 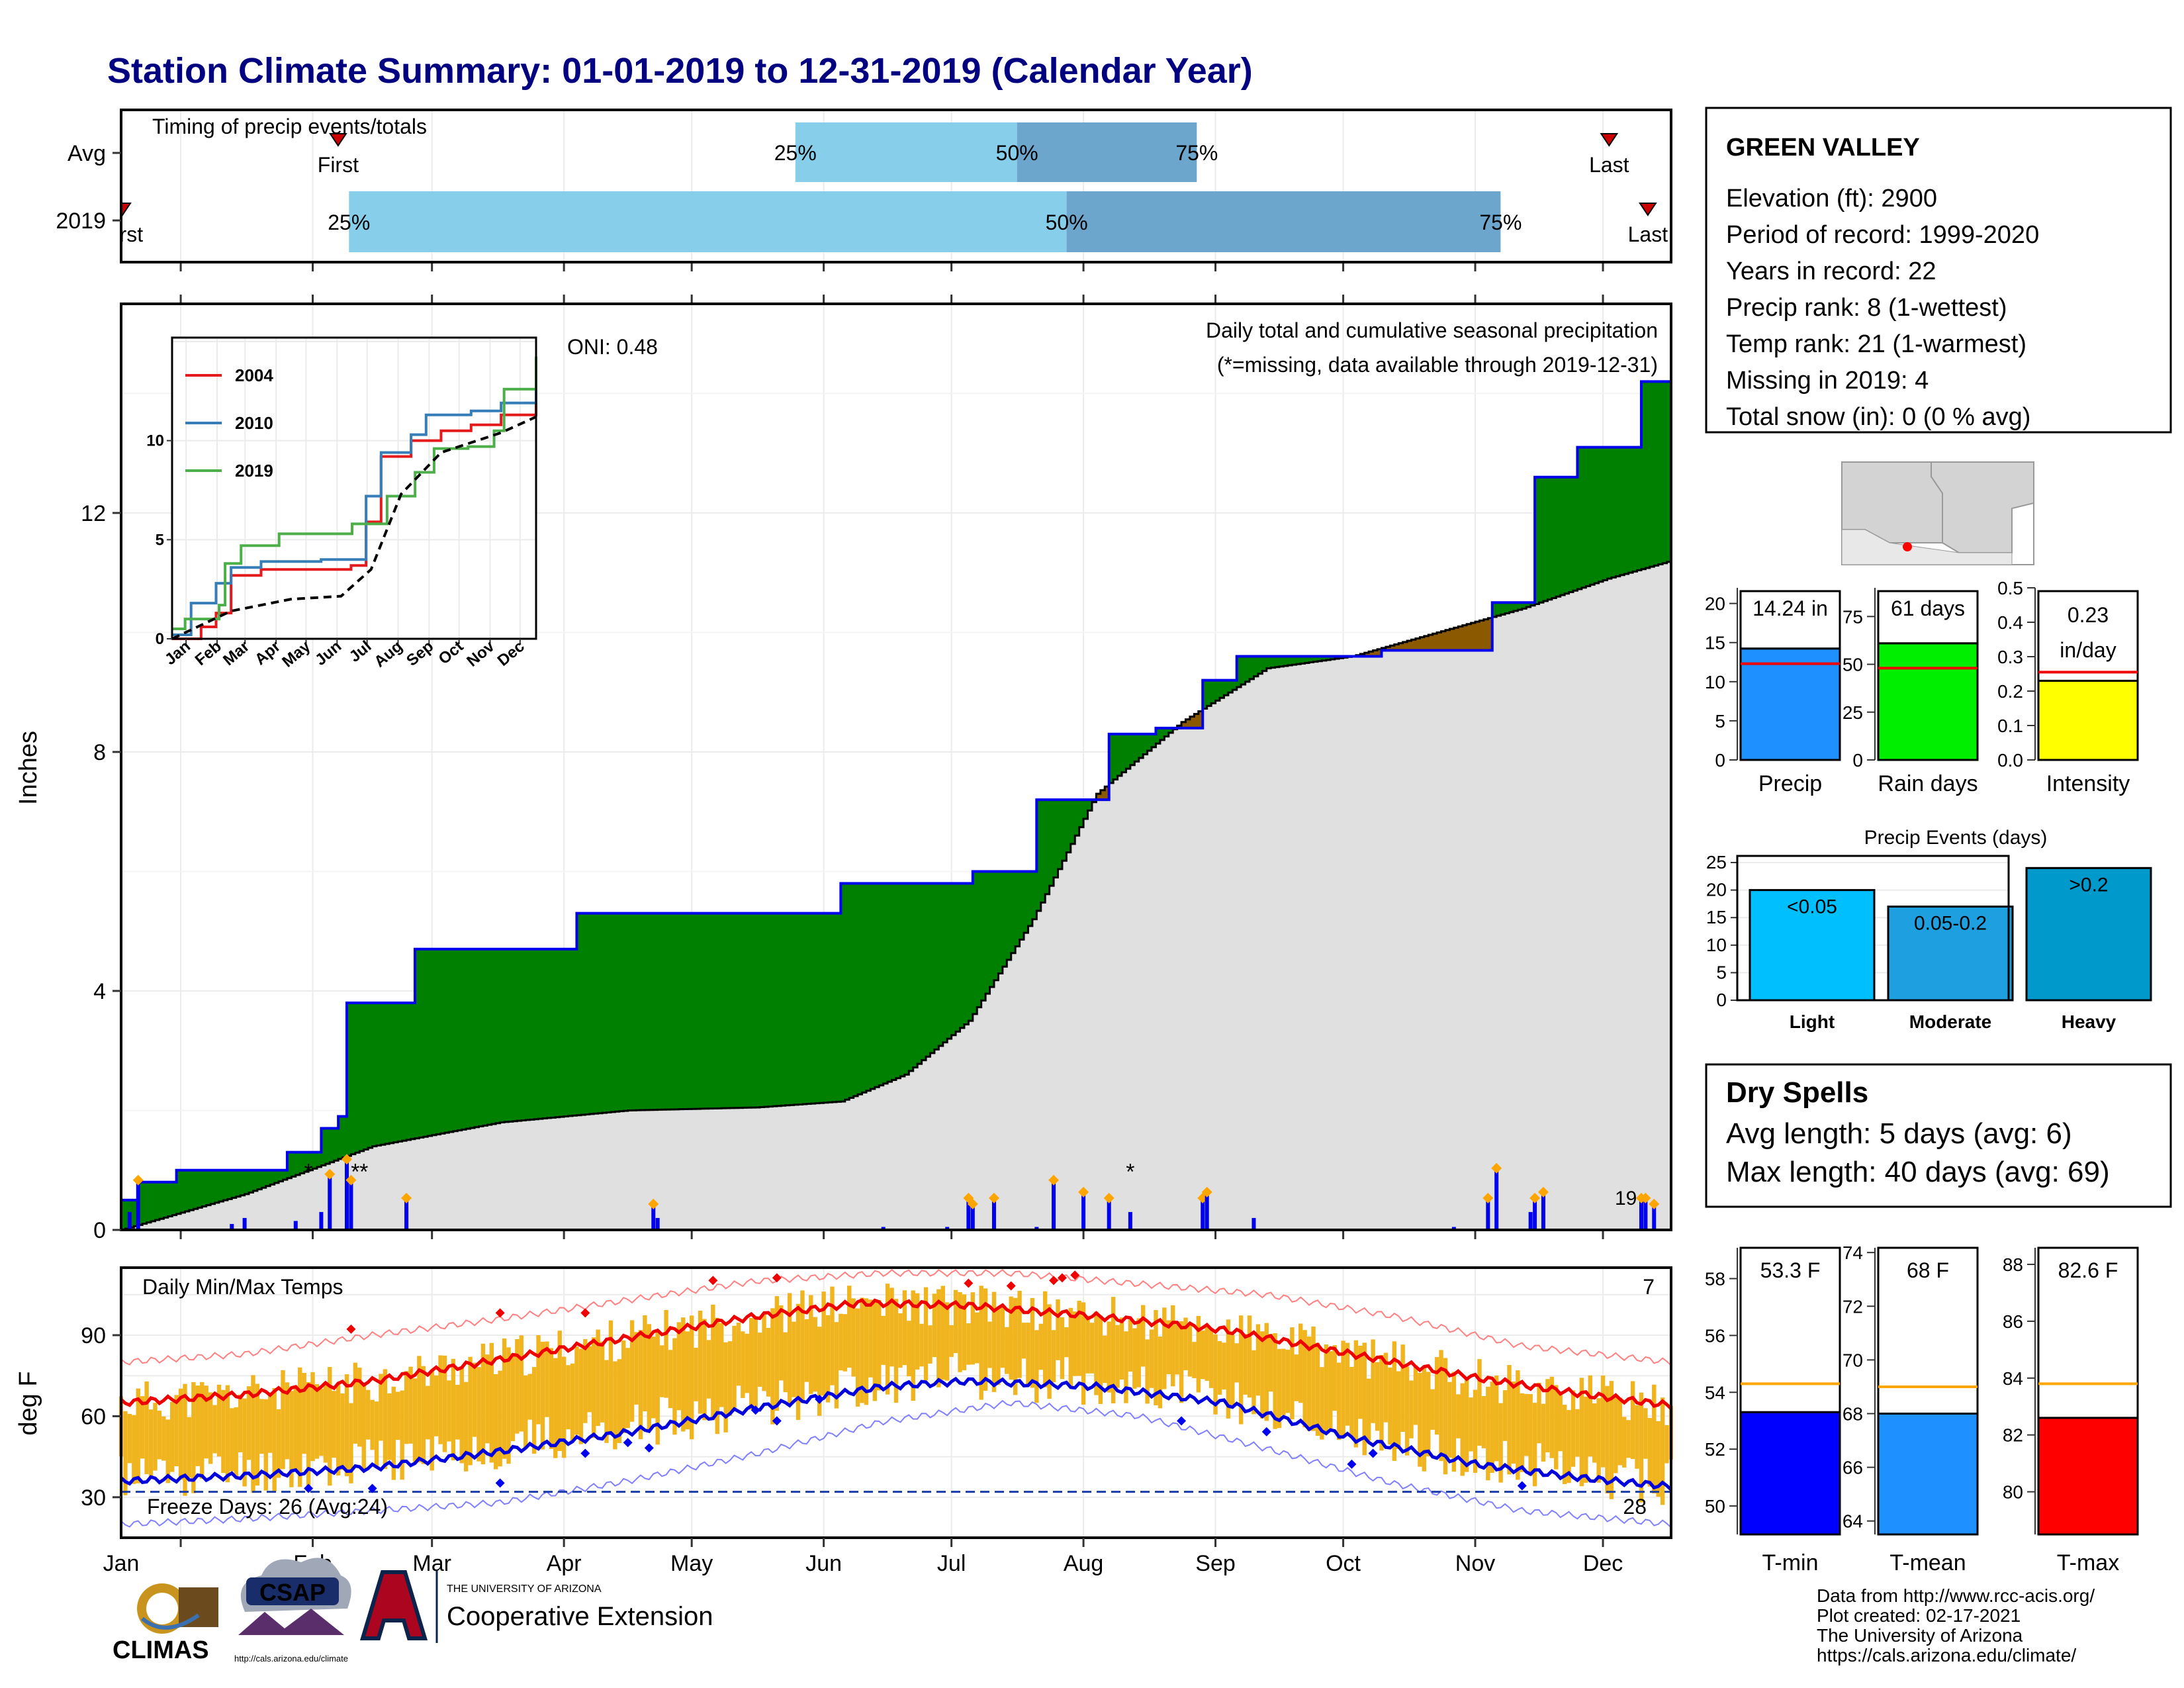 What do you see at coordinates (338, 140) in the screenshot?
I see `first-event-marker` at bounding box center [338, 140].